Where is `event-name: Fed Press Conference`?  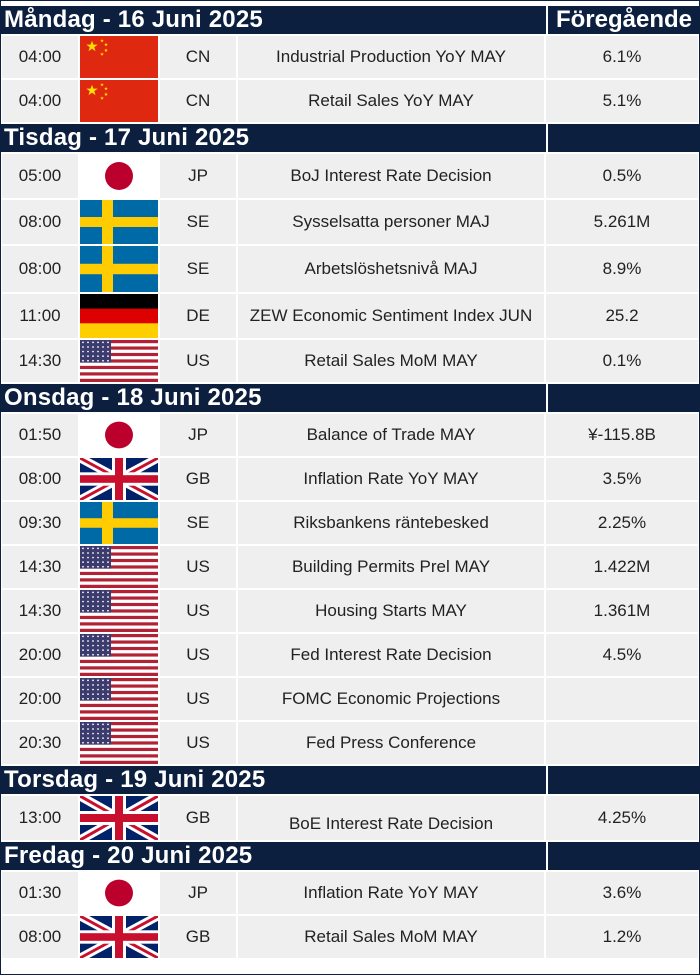
event-name: Fed Press Conference is located at coordinates (391, 743).